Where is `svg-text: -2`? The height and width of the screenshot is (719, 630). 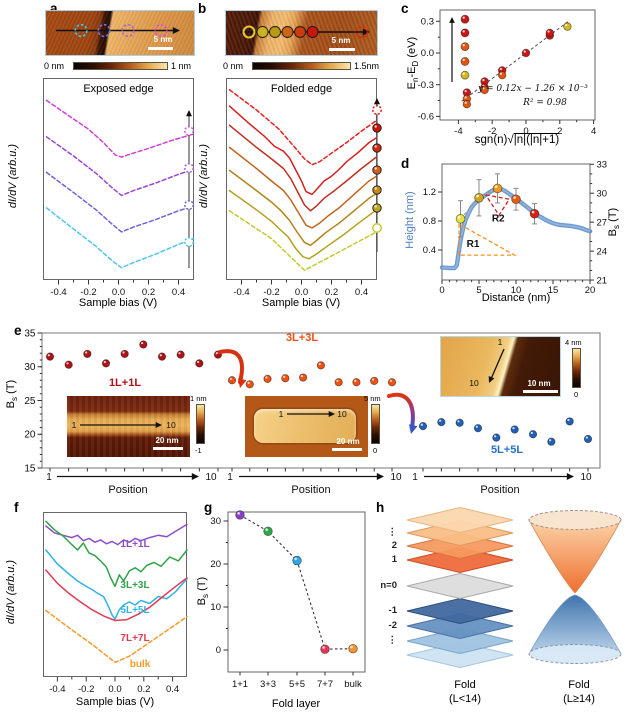
svg-text: -2 is located at coordinates (492, 131).